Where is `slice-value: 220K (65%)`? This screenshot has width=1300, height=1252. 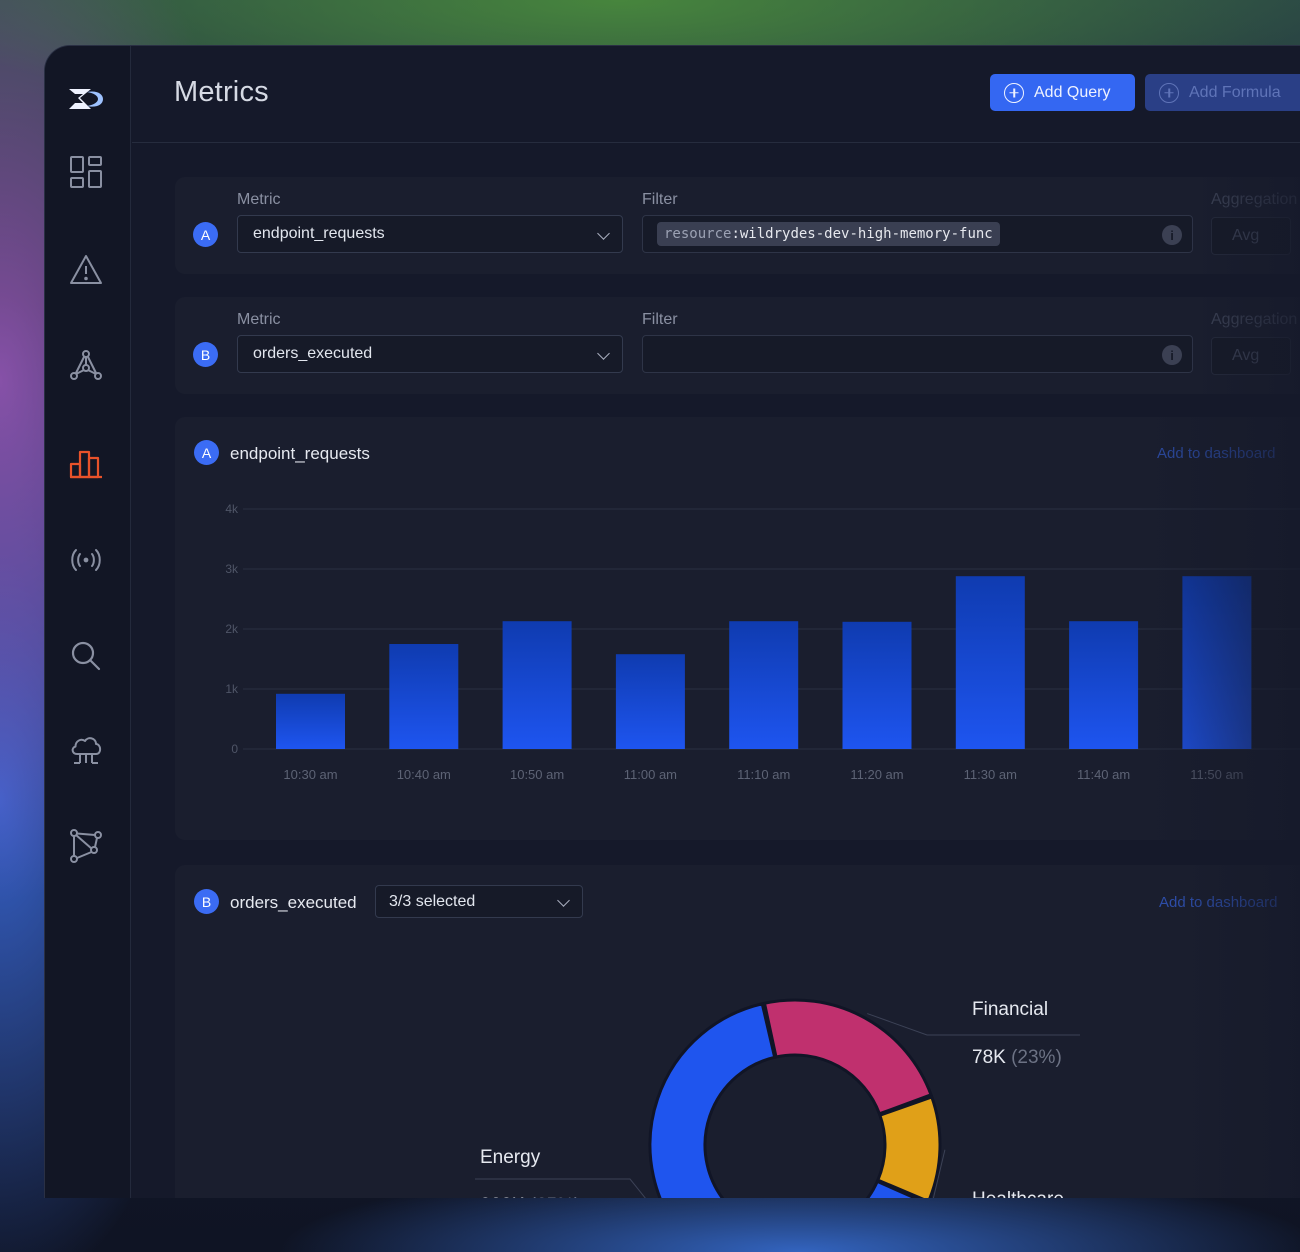 slice-value: 220K (65%) is located at coordinates (530, 1196).